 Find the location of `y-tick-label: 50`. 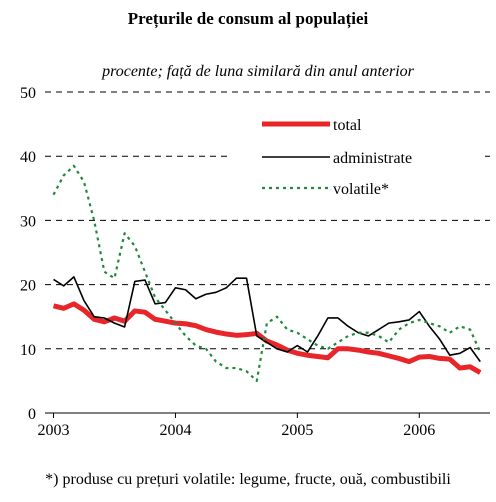

y-tick-label: 50 is located at coordinates (28, 93).